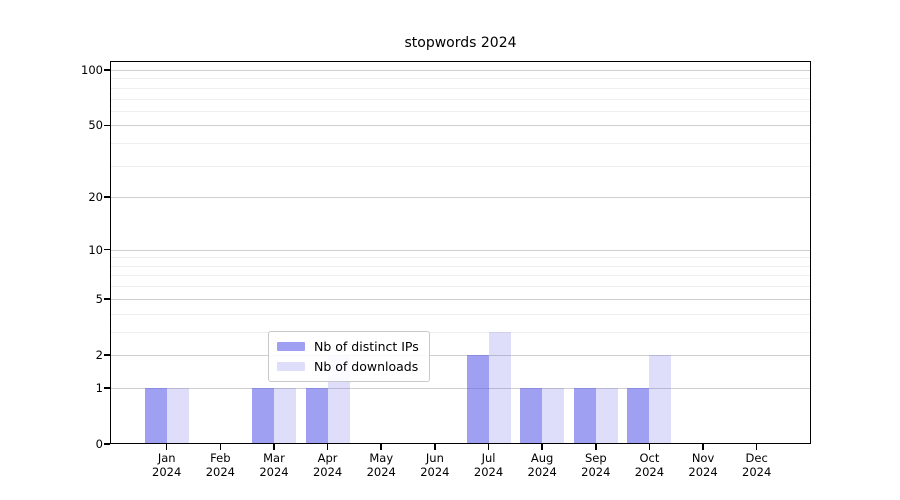 The height and width of the screenshot is (500, 900). I want to click on y-tick-label: 2, so click(99, 354).